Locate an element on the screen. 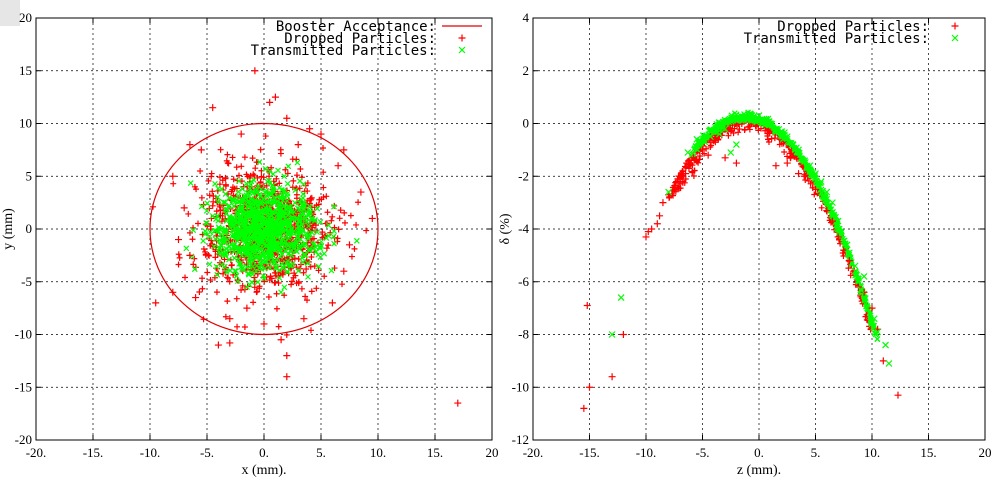 The image size is (997, 482). x-tick-label: -15. is located at coordinates (589, 452).